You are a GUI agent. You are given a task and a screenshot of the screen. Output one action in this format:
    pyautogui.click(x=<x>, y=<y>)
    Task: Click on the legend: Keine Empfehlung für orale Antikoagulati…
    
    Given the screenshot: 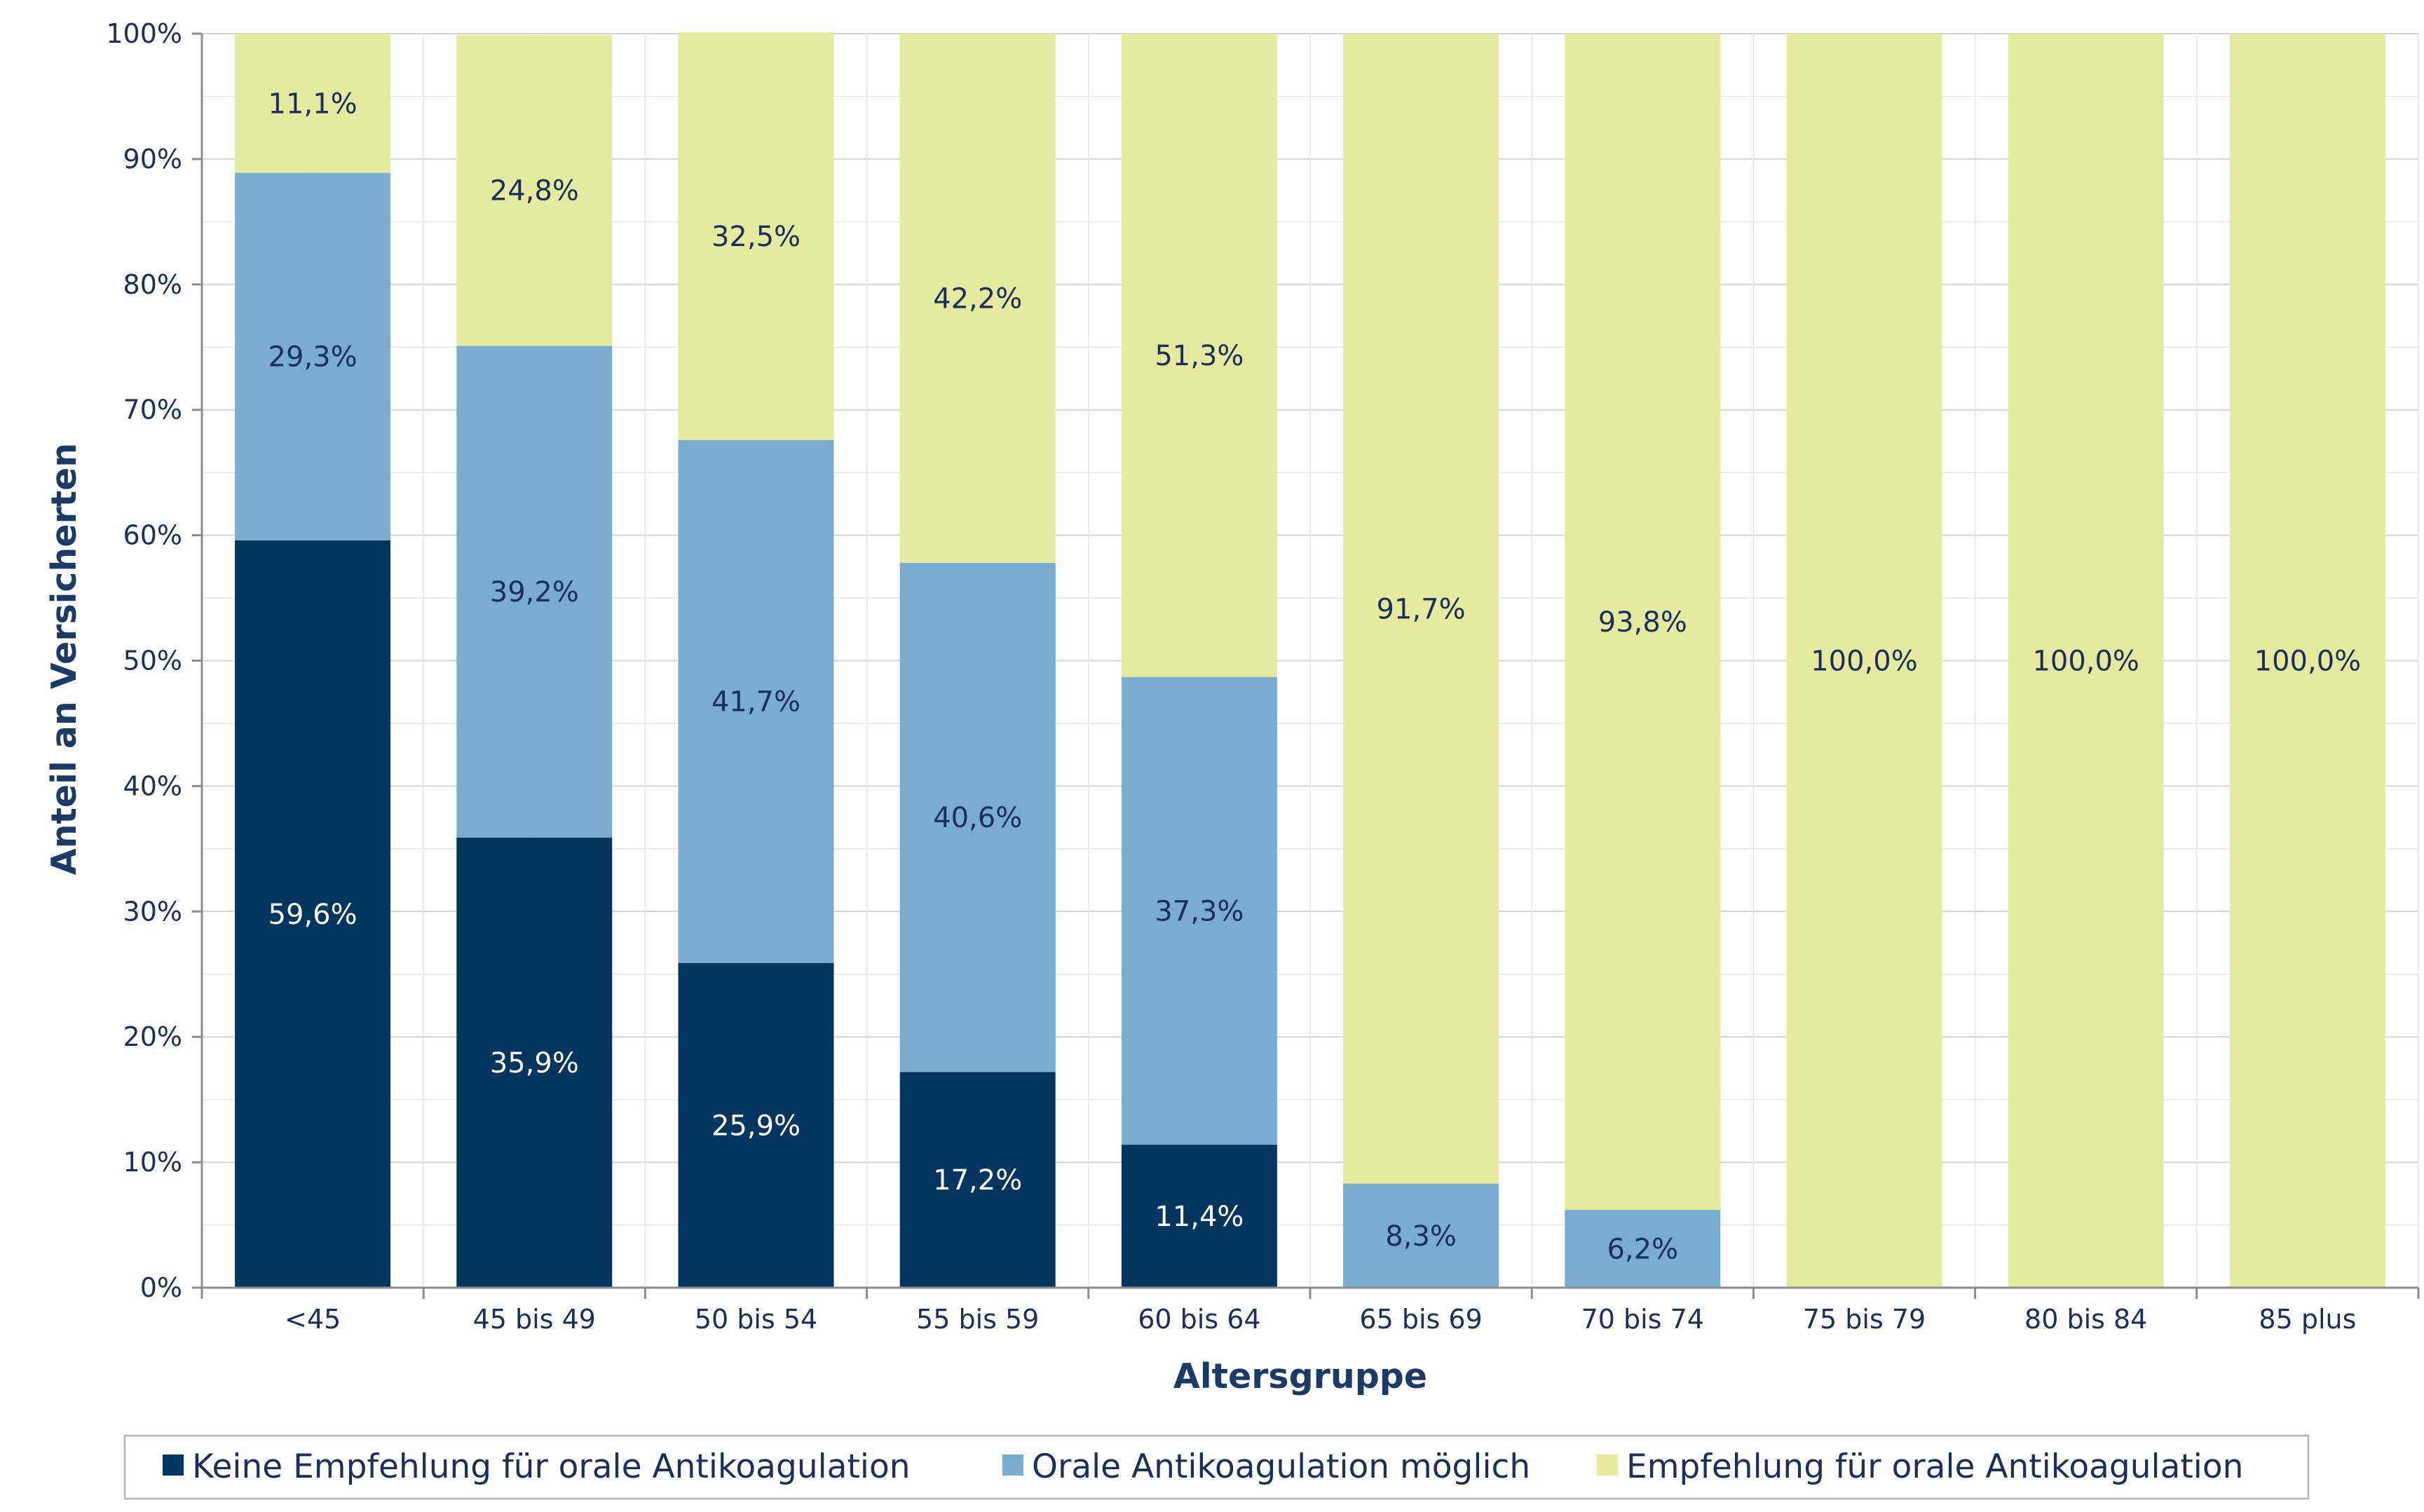 What is the action you would take?
    pyautogui.click(x=1216, y=1467)
    